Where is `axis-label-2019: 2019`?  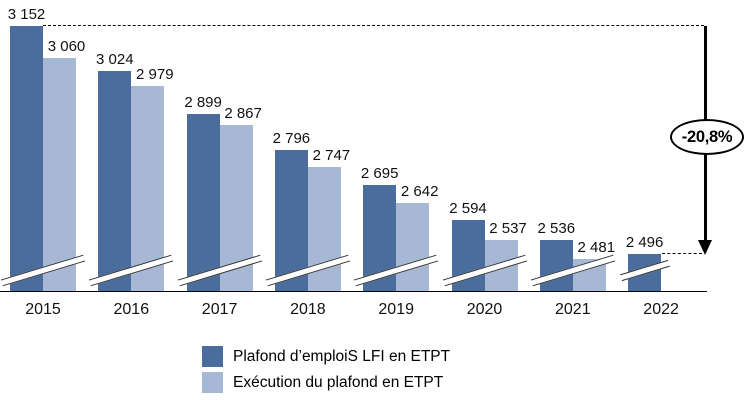
axis-label-2019: 2019 is located at coordinates (396, 309).